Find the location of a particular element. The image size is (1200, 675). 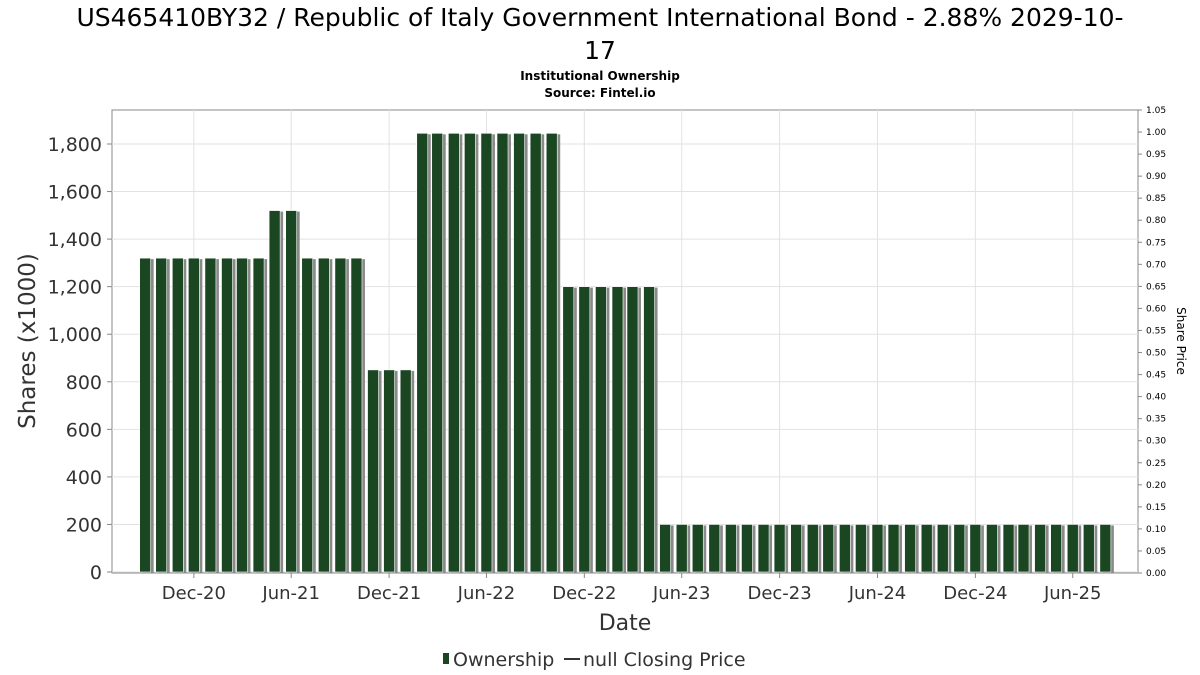

y2-axis-label: Share Price is located at coordinates (1181, 341).